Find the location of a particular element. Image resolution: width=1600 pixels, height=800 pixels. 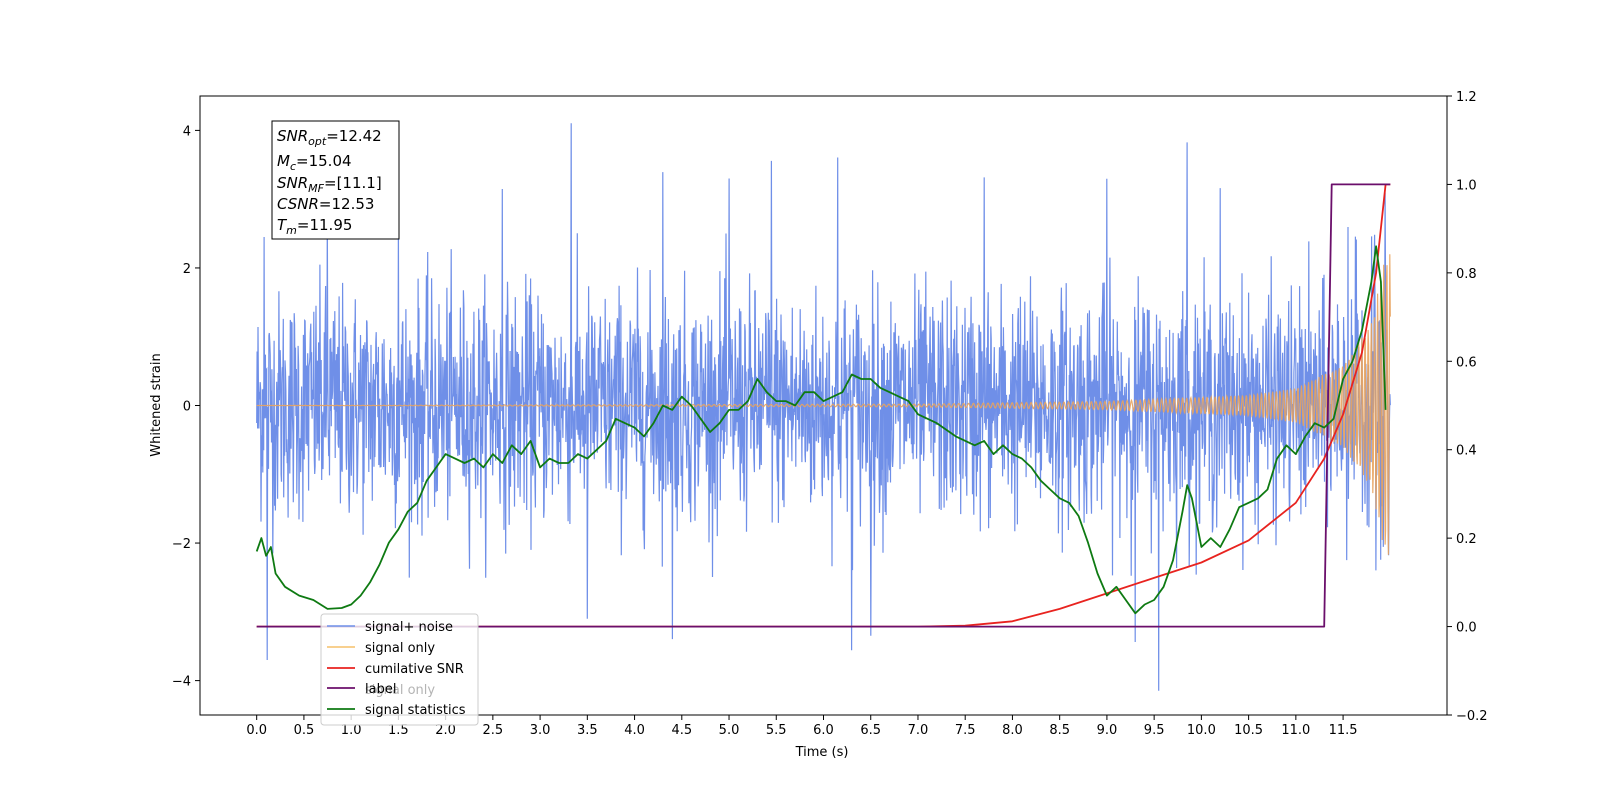

legend-ghost-text: signal only is located at coordinates (400, 690).